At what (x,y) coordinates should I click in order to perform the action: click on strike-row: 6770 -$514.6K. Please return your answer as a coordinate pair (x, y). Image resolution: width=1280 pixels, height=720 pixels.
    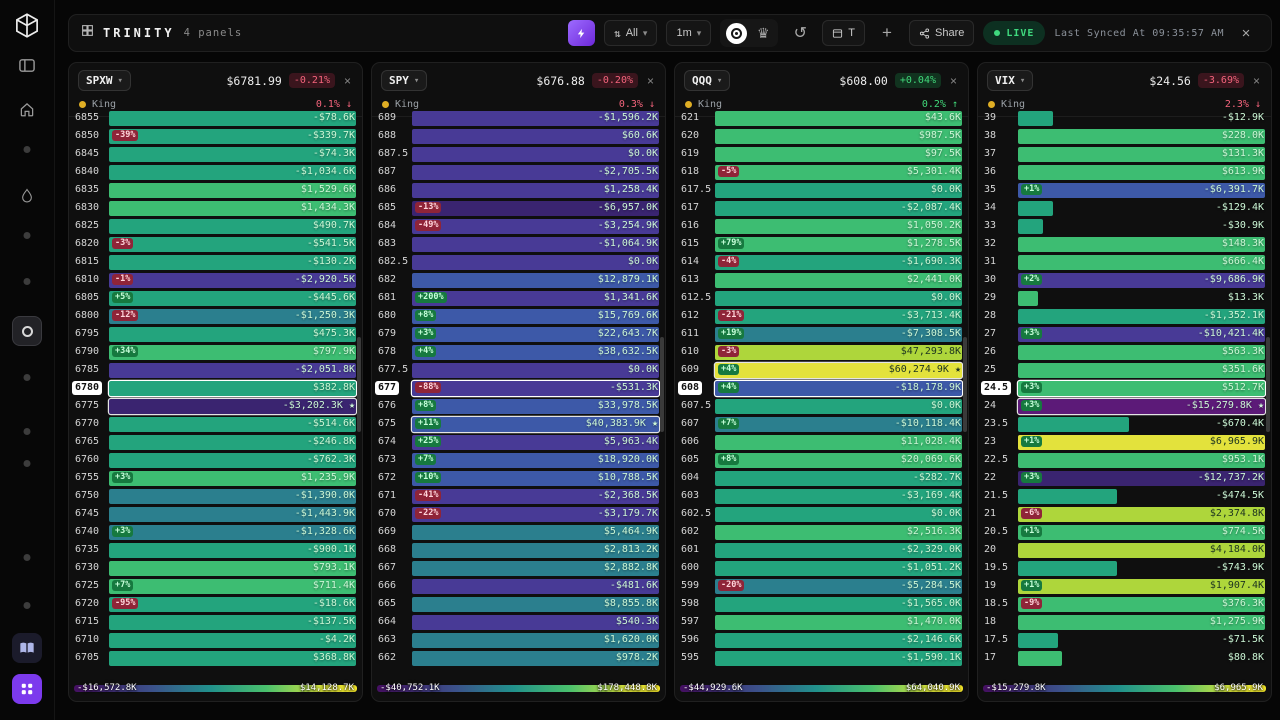
    Looking at the image, I should click on (215, 424).